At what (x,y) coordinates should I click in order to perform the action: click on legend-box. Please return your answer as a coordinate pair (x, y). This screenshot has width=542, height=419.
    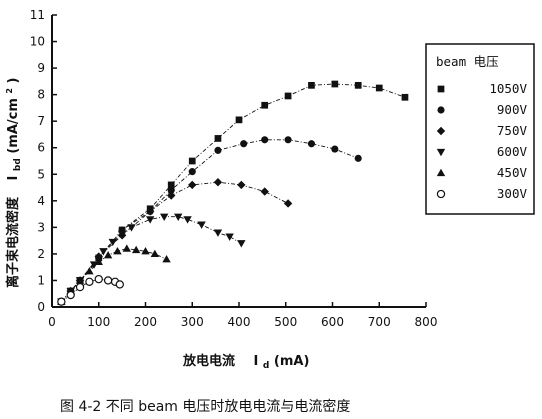
    Looking at the image, I should click on (480, 129).